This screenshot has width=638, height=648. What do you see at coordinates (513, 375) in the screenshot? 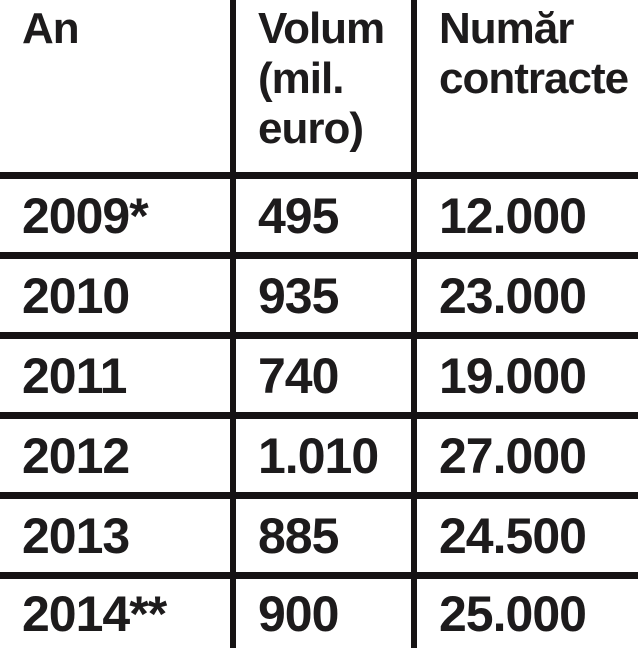
I see `contracts-value: 19.000` at bounding box center [513, 375].